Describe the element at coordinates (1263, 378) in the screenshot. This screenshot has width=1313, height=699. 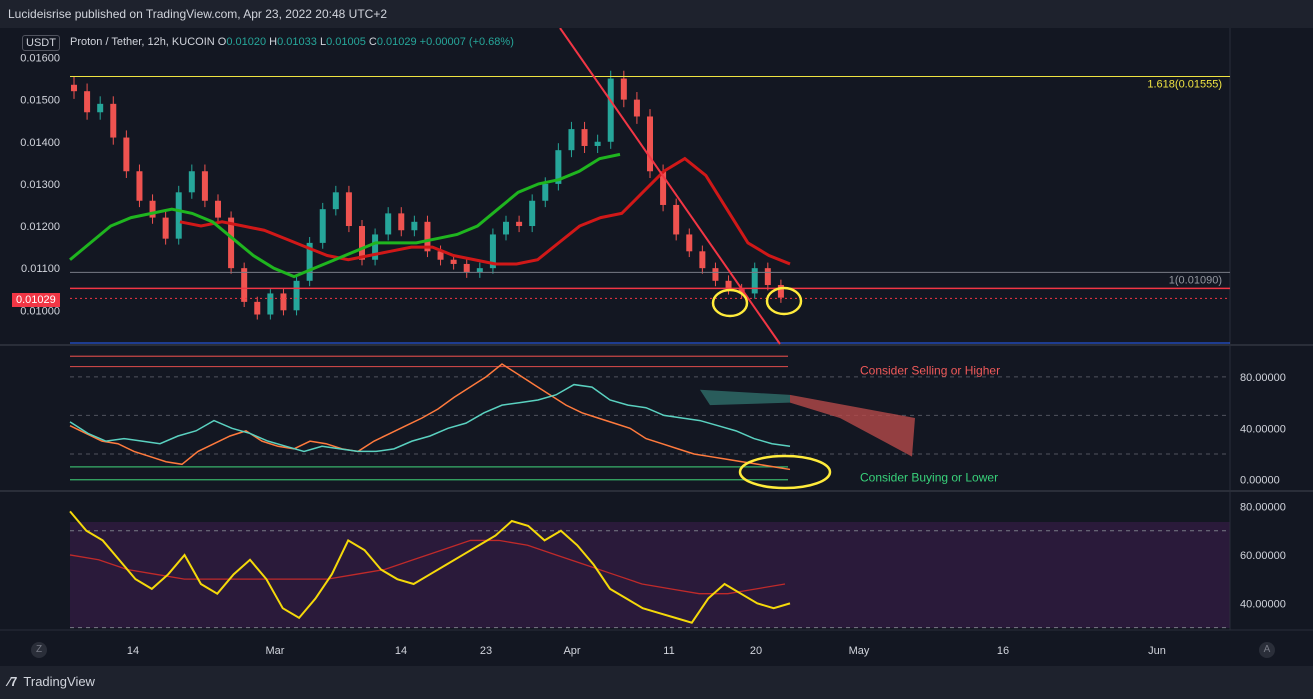
I see `oscillator-tick-label: 80.00000` at that location.